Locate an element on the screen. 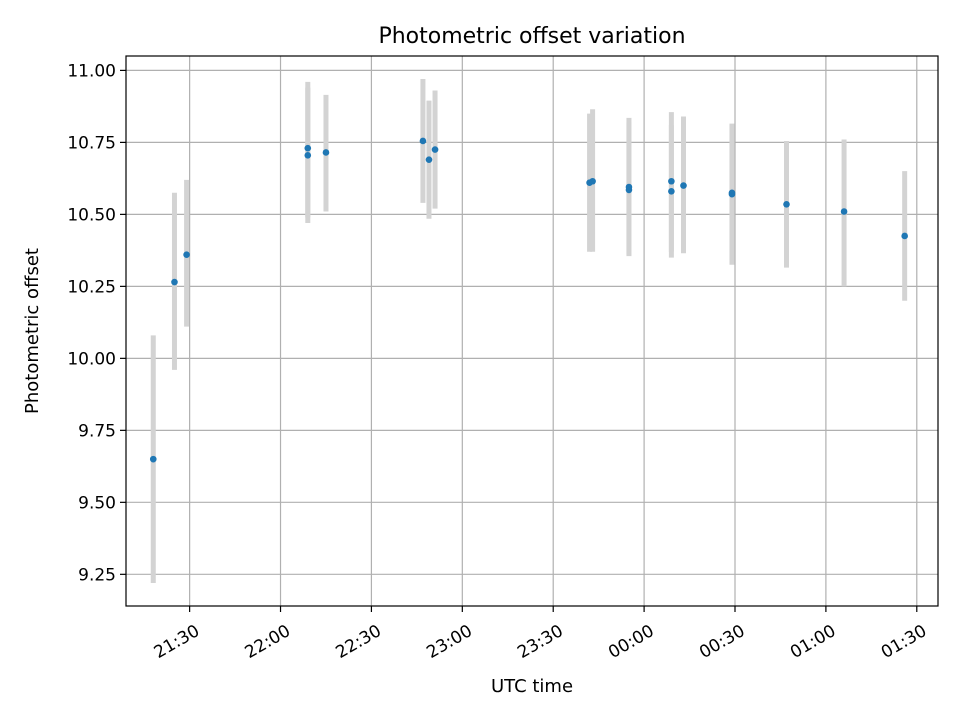 This screenshot has height=720, width=960. x-tick-label: 21:30 is located at coordinates (177, 642).